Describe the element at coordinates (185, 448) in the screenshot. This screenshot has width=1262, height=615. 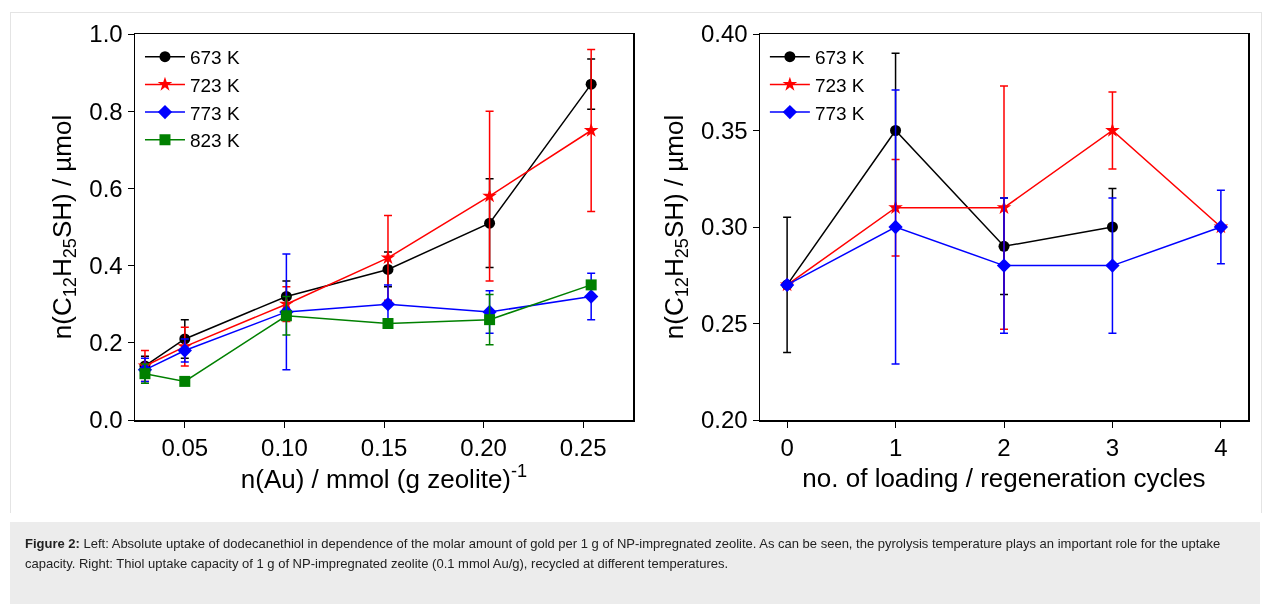
I see `x-tick-label: 0.05` at that location.